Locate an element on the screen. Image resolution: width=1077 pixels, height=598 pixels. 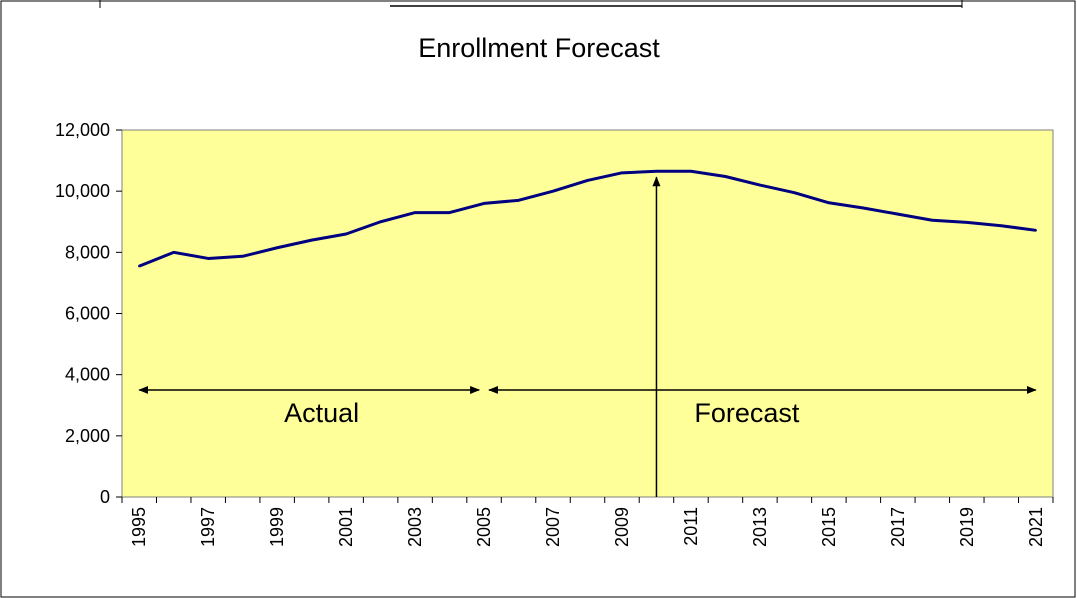
y-tick-label: 10,000 is located at coordinates (82, 191).